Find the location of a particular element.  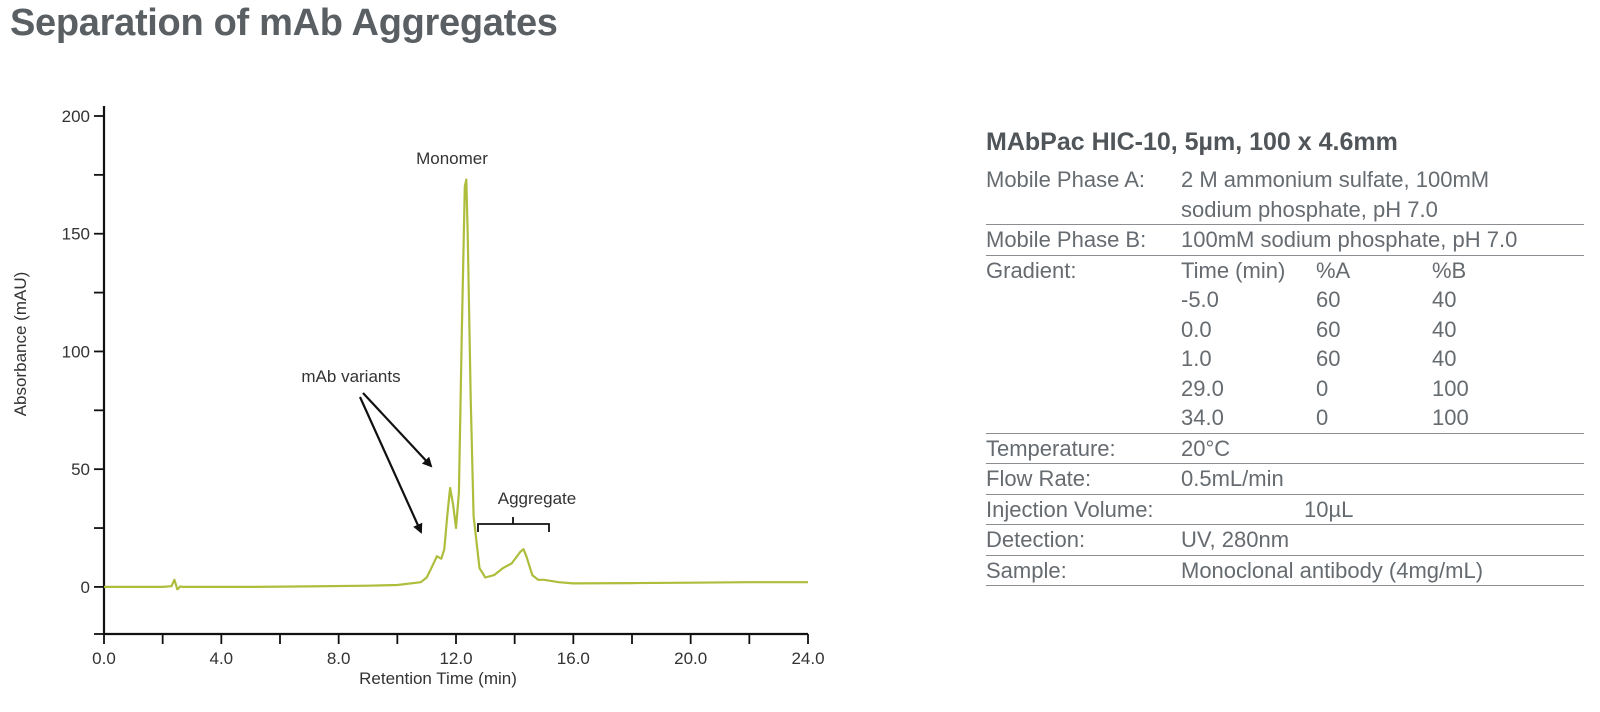

gradient-header: Time (min) %A %B is located at coordinates (1285, 271).